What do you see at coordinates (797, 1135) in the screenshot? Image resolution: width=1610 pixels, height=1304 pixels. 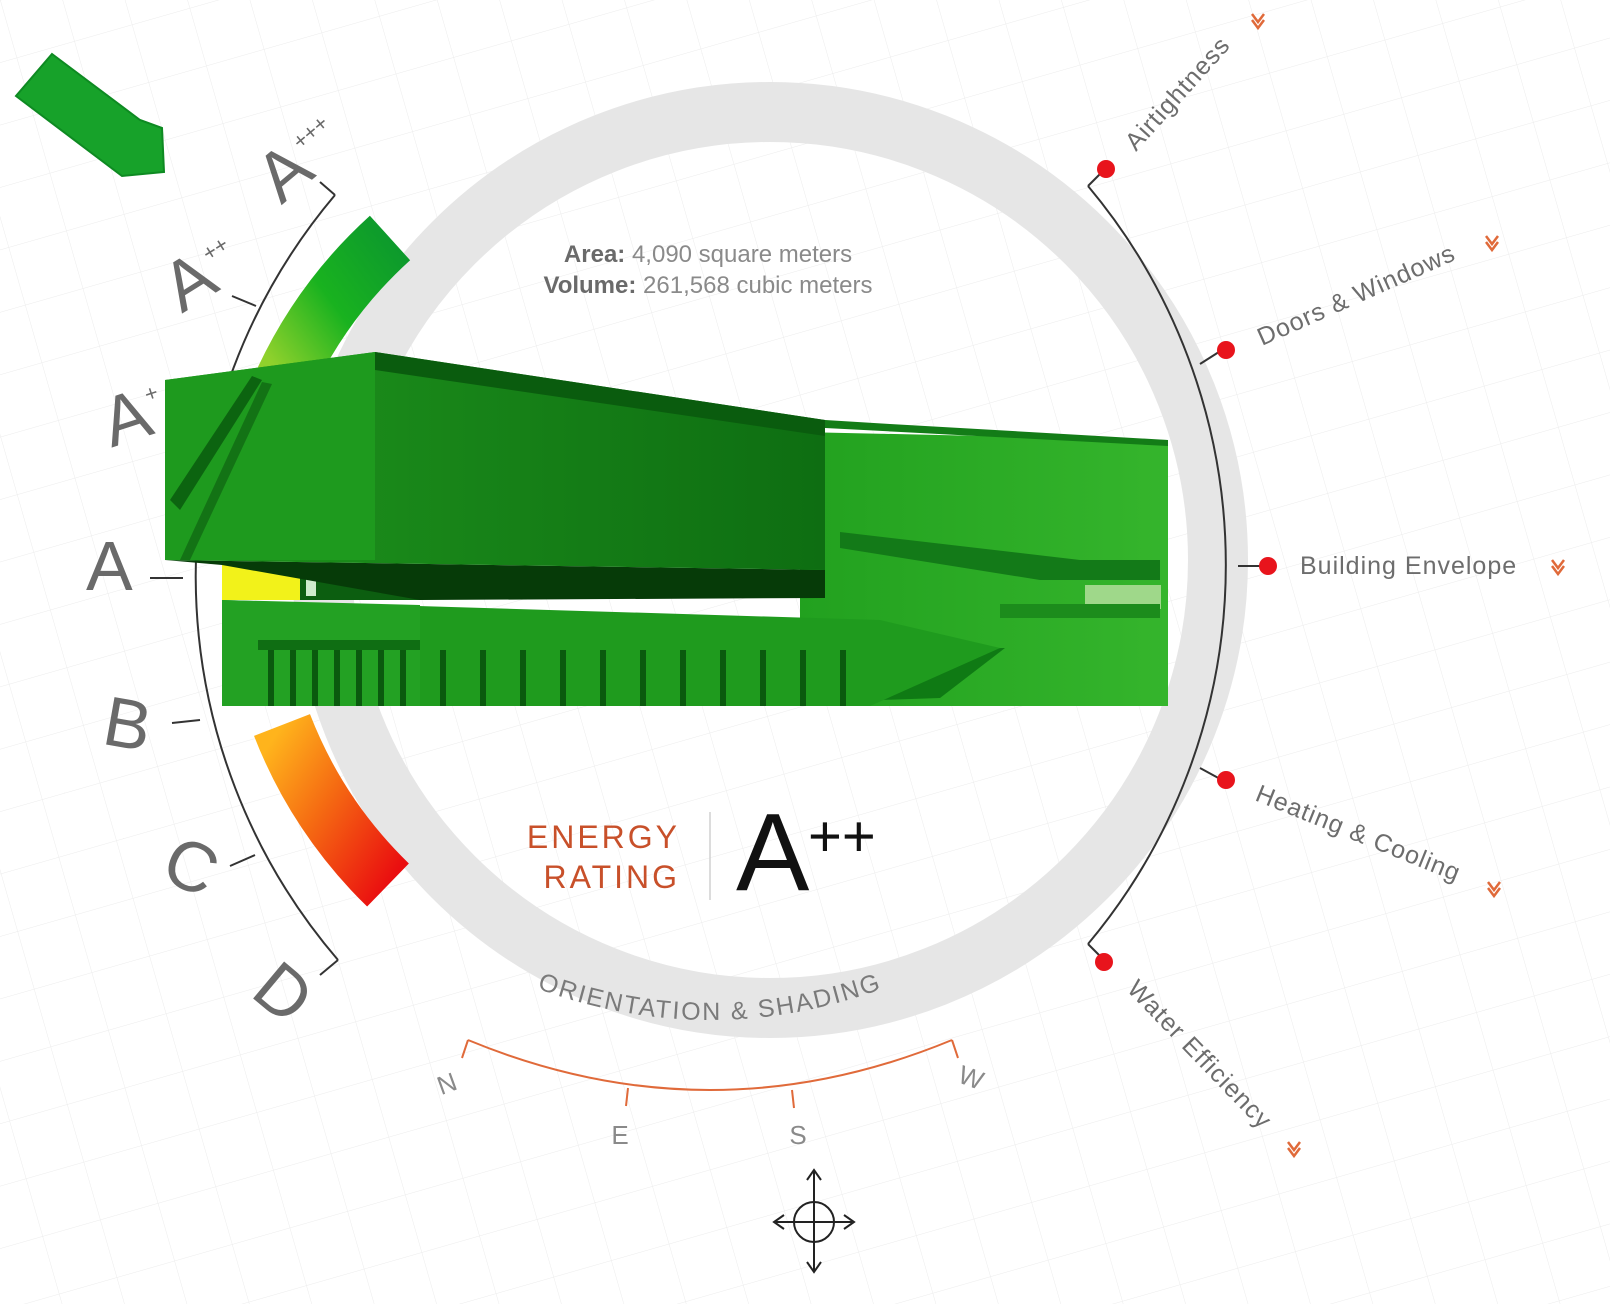 I see `compass-s: S` at bounding box center [797, 1135].